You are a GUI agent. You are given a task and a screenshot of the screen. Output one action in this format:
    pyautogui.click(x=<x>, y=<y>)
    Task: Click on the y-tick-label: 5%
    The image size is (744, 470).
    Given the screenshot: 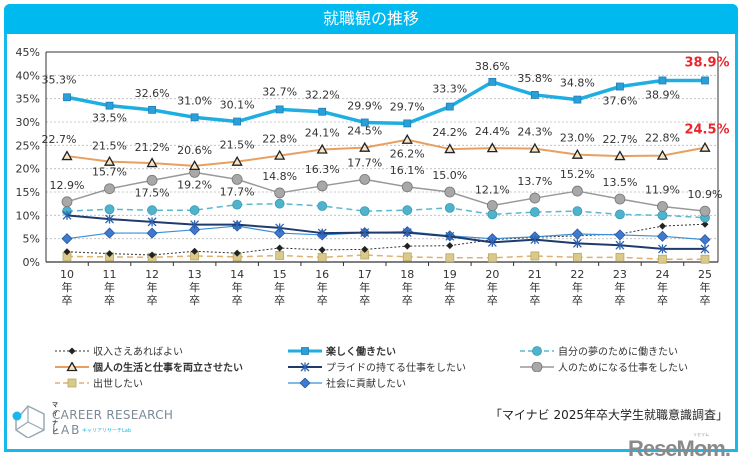 What is the action you would take?
    pyautogui.click(x=31, y=239)
    